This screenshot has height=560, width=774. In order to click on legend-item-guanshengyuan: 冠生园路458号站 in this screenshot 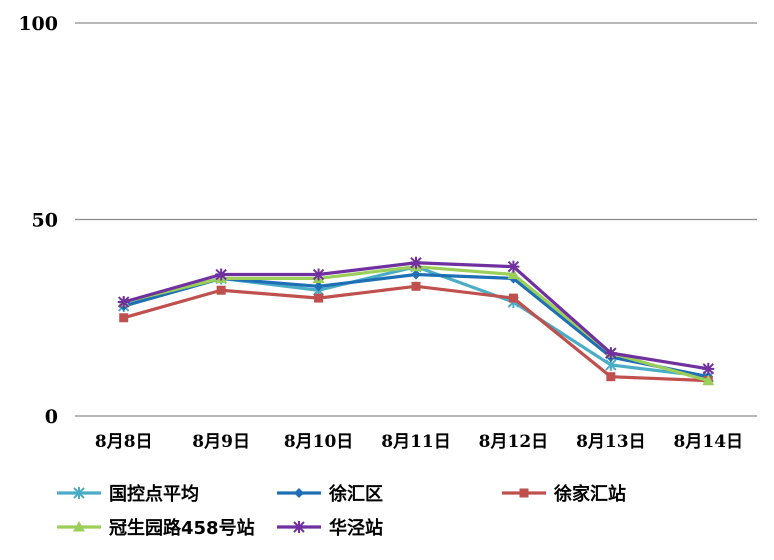, I will do `click(155, 527)`.